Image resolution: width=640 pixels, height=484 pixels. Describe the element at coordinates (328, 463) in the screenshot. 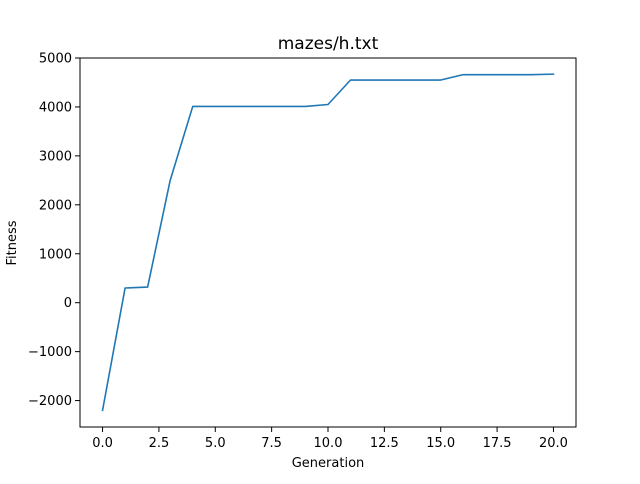

I see `x-axis-label: Generation` at that location.